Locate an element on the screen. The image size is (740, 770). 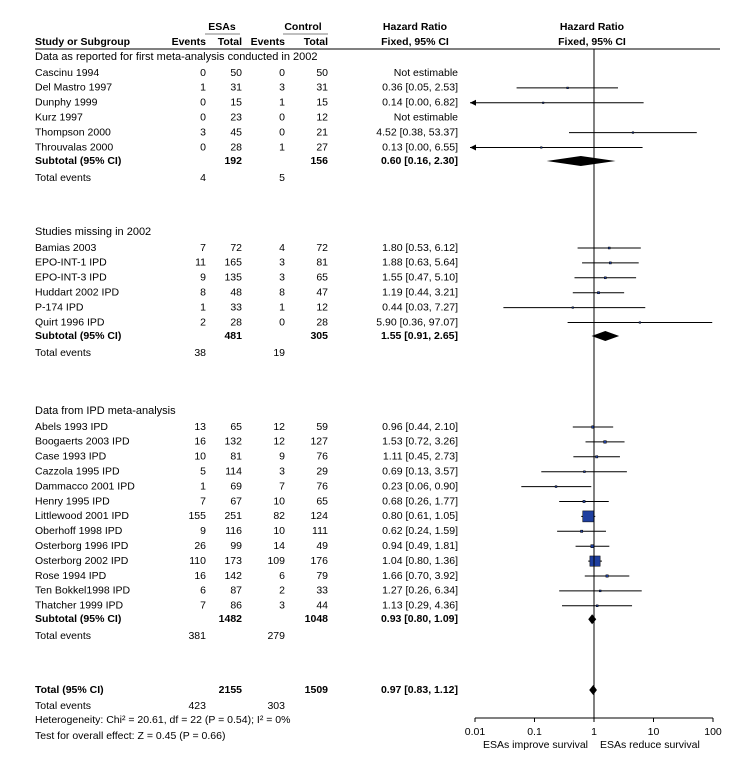
study-label: Huddart 2002 IPD is located at coordinates (77, 292).